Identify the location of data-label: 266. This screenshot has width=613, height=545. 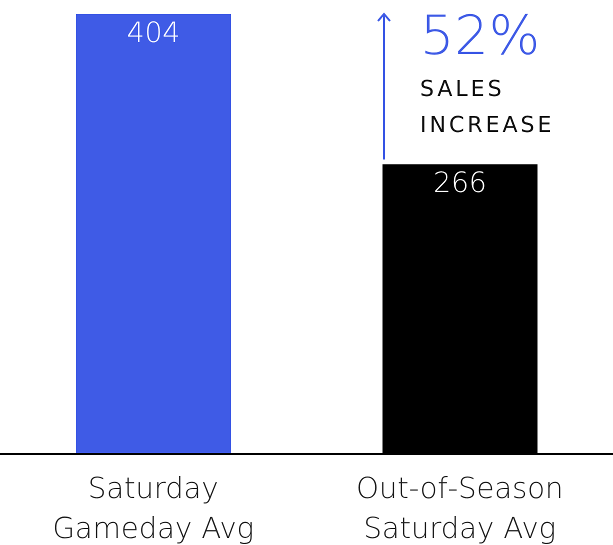
(460, 183).